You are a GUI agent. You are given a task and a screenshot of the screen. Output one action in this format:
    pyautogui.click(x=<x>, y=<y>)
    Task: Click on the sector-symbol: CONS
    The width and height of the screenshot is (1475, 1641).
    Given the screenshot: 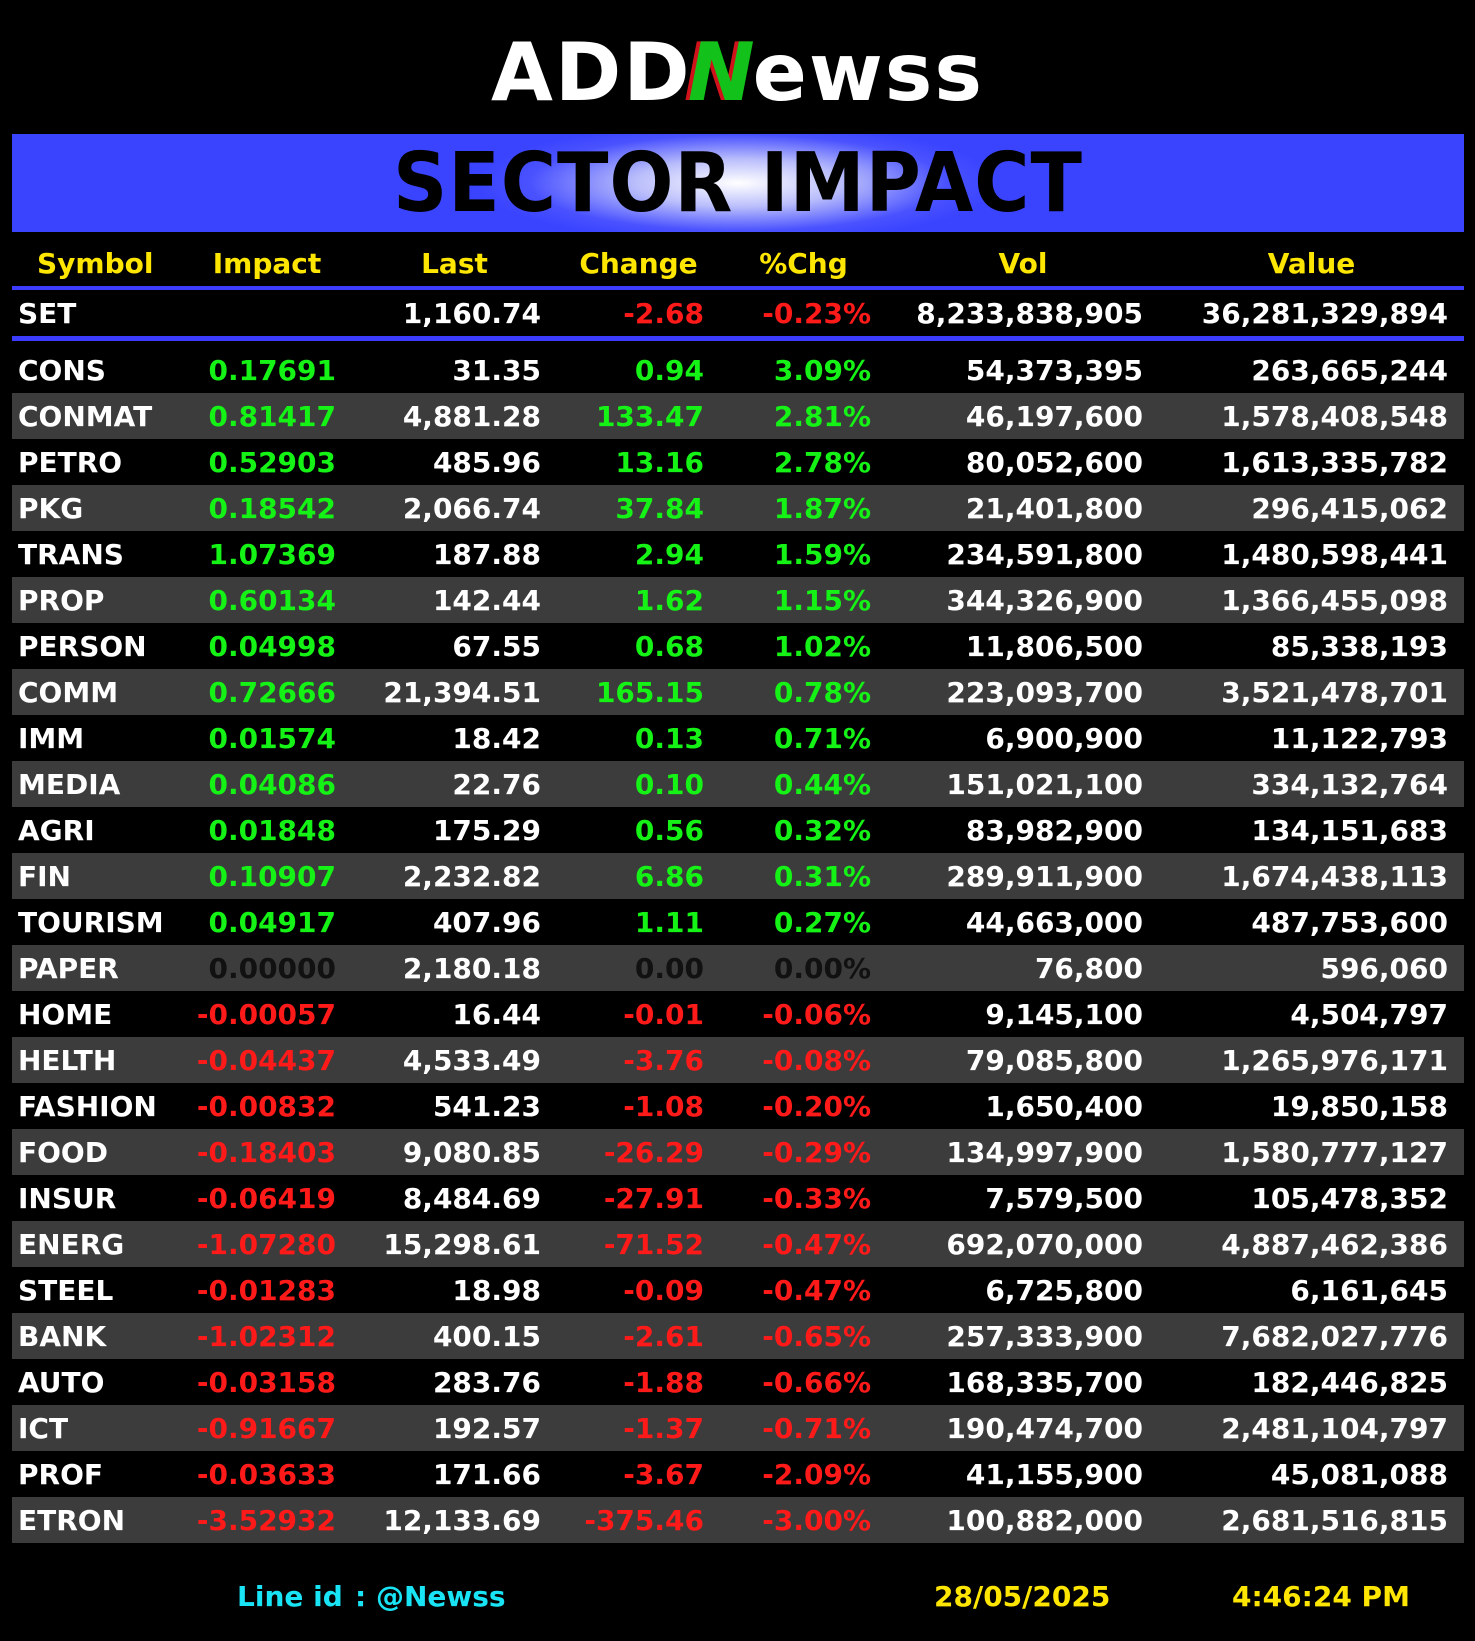 What is the action you would take?
    pyautogui.click(x=62, y=370)
    